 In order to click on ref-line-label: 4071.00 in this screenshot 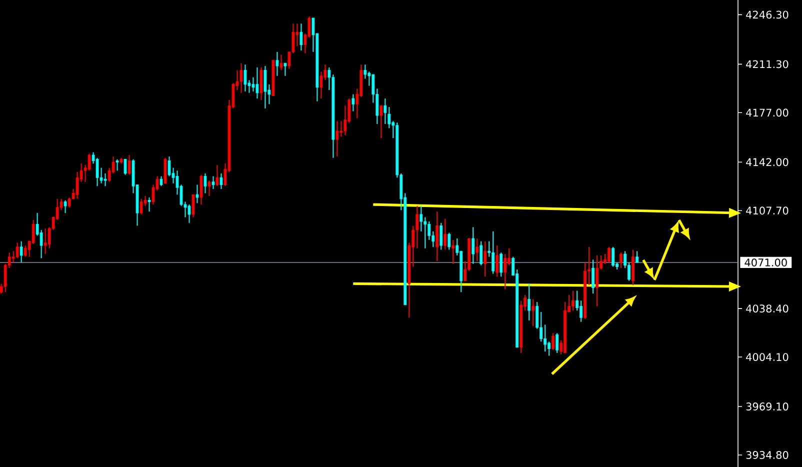, I will do `click(765, 262)`.